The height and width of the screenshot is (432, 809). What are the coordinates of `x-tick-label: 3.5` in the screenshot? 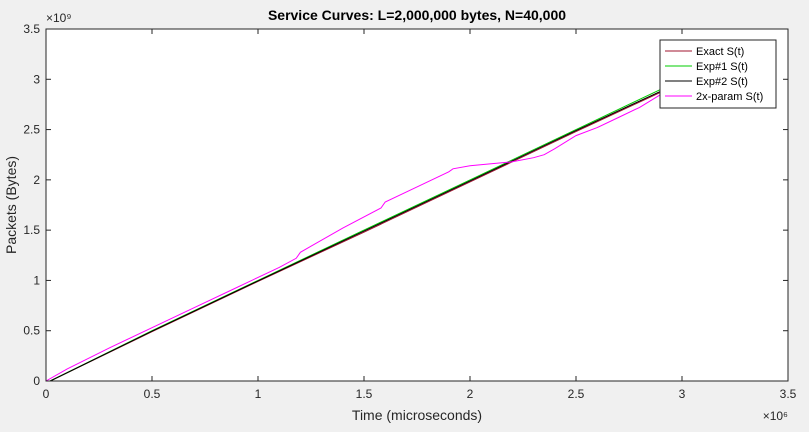 It's located at (788, 394).